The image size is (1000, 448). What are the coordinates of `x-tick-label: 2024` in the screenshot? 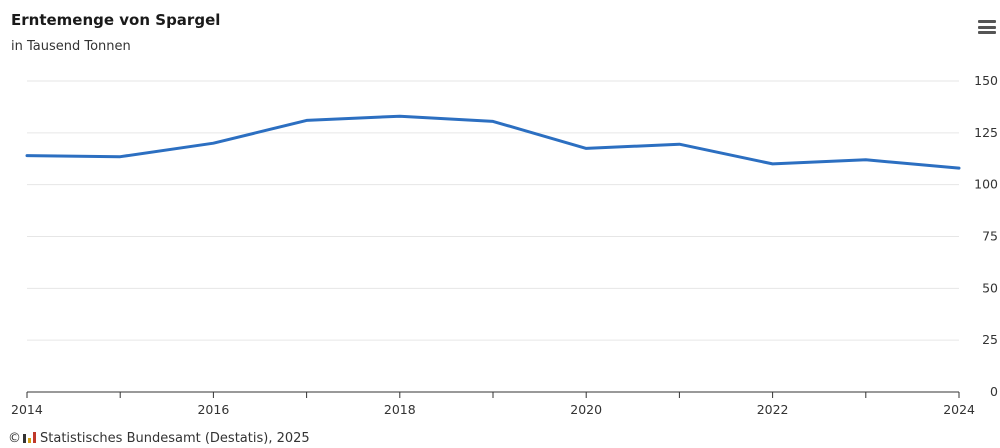 It's located at (959, 409).